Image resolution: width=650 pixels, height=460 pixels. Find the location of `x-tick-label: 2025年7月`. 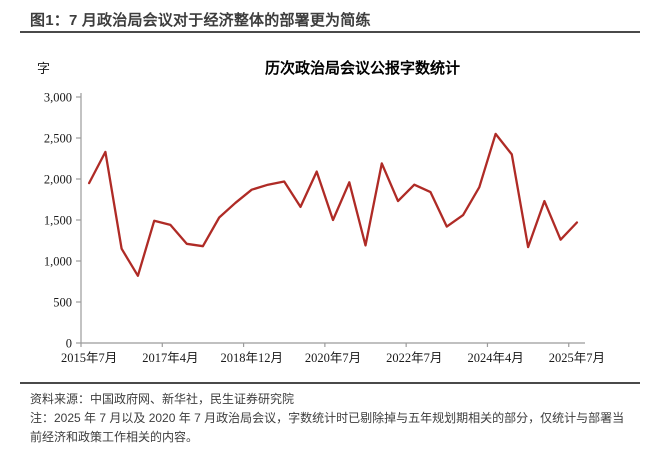

x-tick-label: 2025年7月 is located at coordinates (577, 358).